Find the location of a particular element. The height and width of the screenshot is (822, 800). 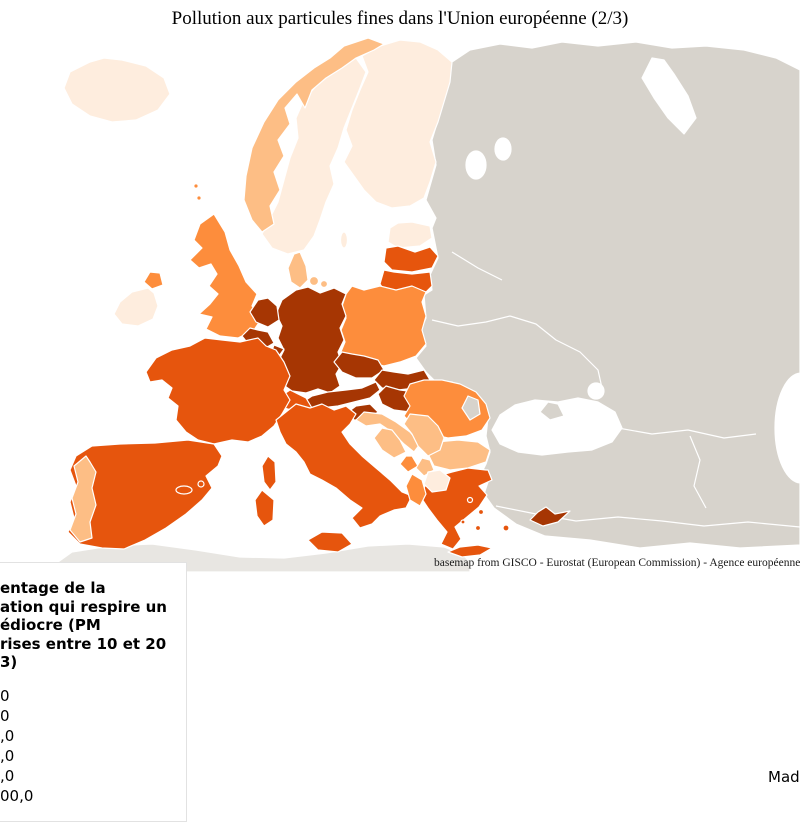

legend-title-line: rises entre 10 et 20 is located at coordinates (83, 643).